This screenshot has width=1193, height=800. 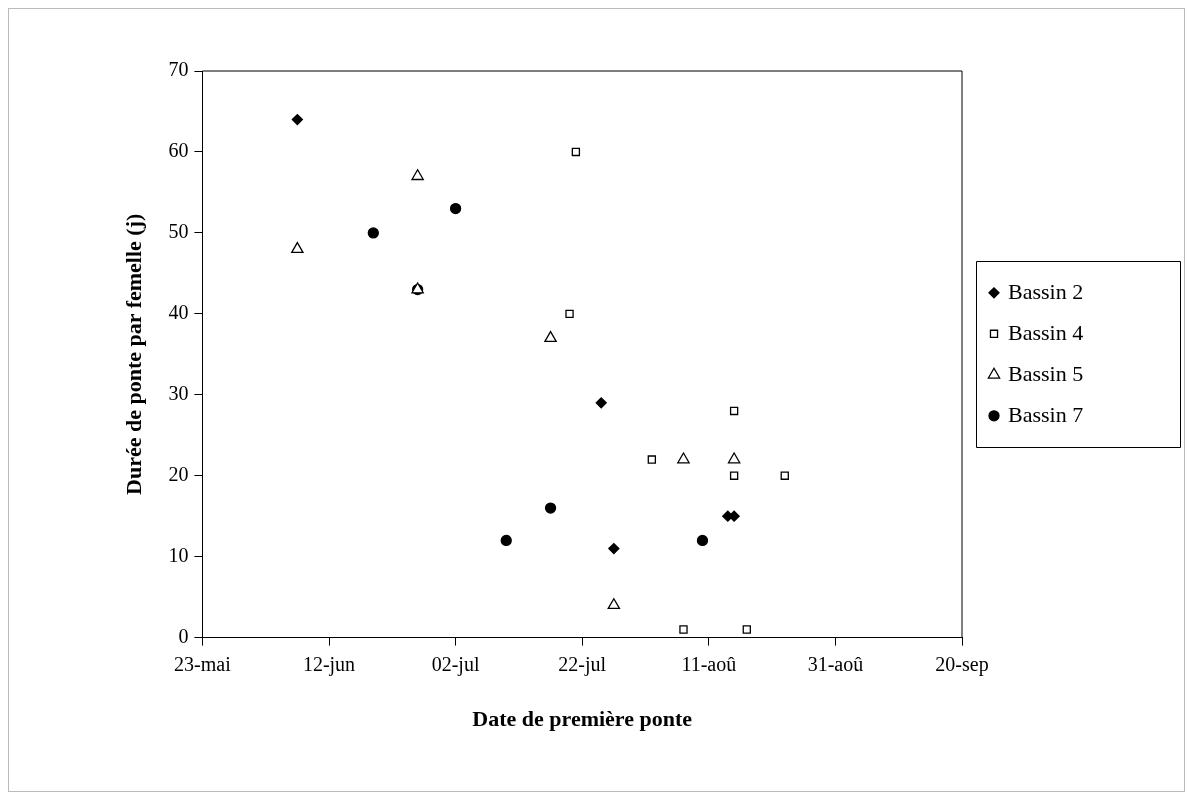 I want to click on x-tick-label: 11-aoû, so click(x=709, y=663).